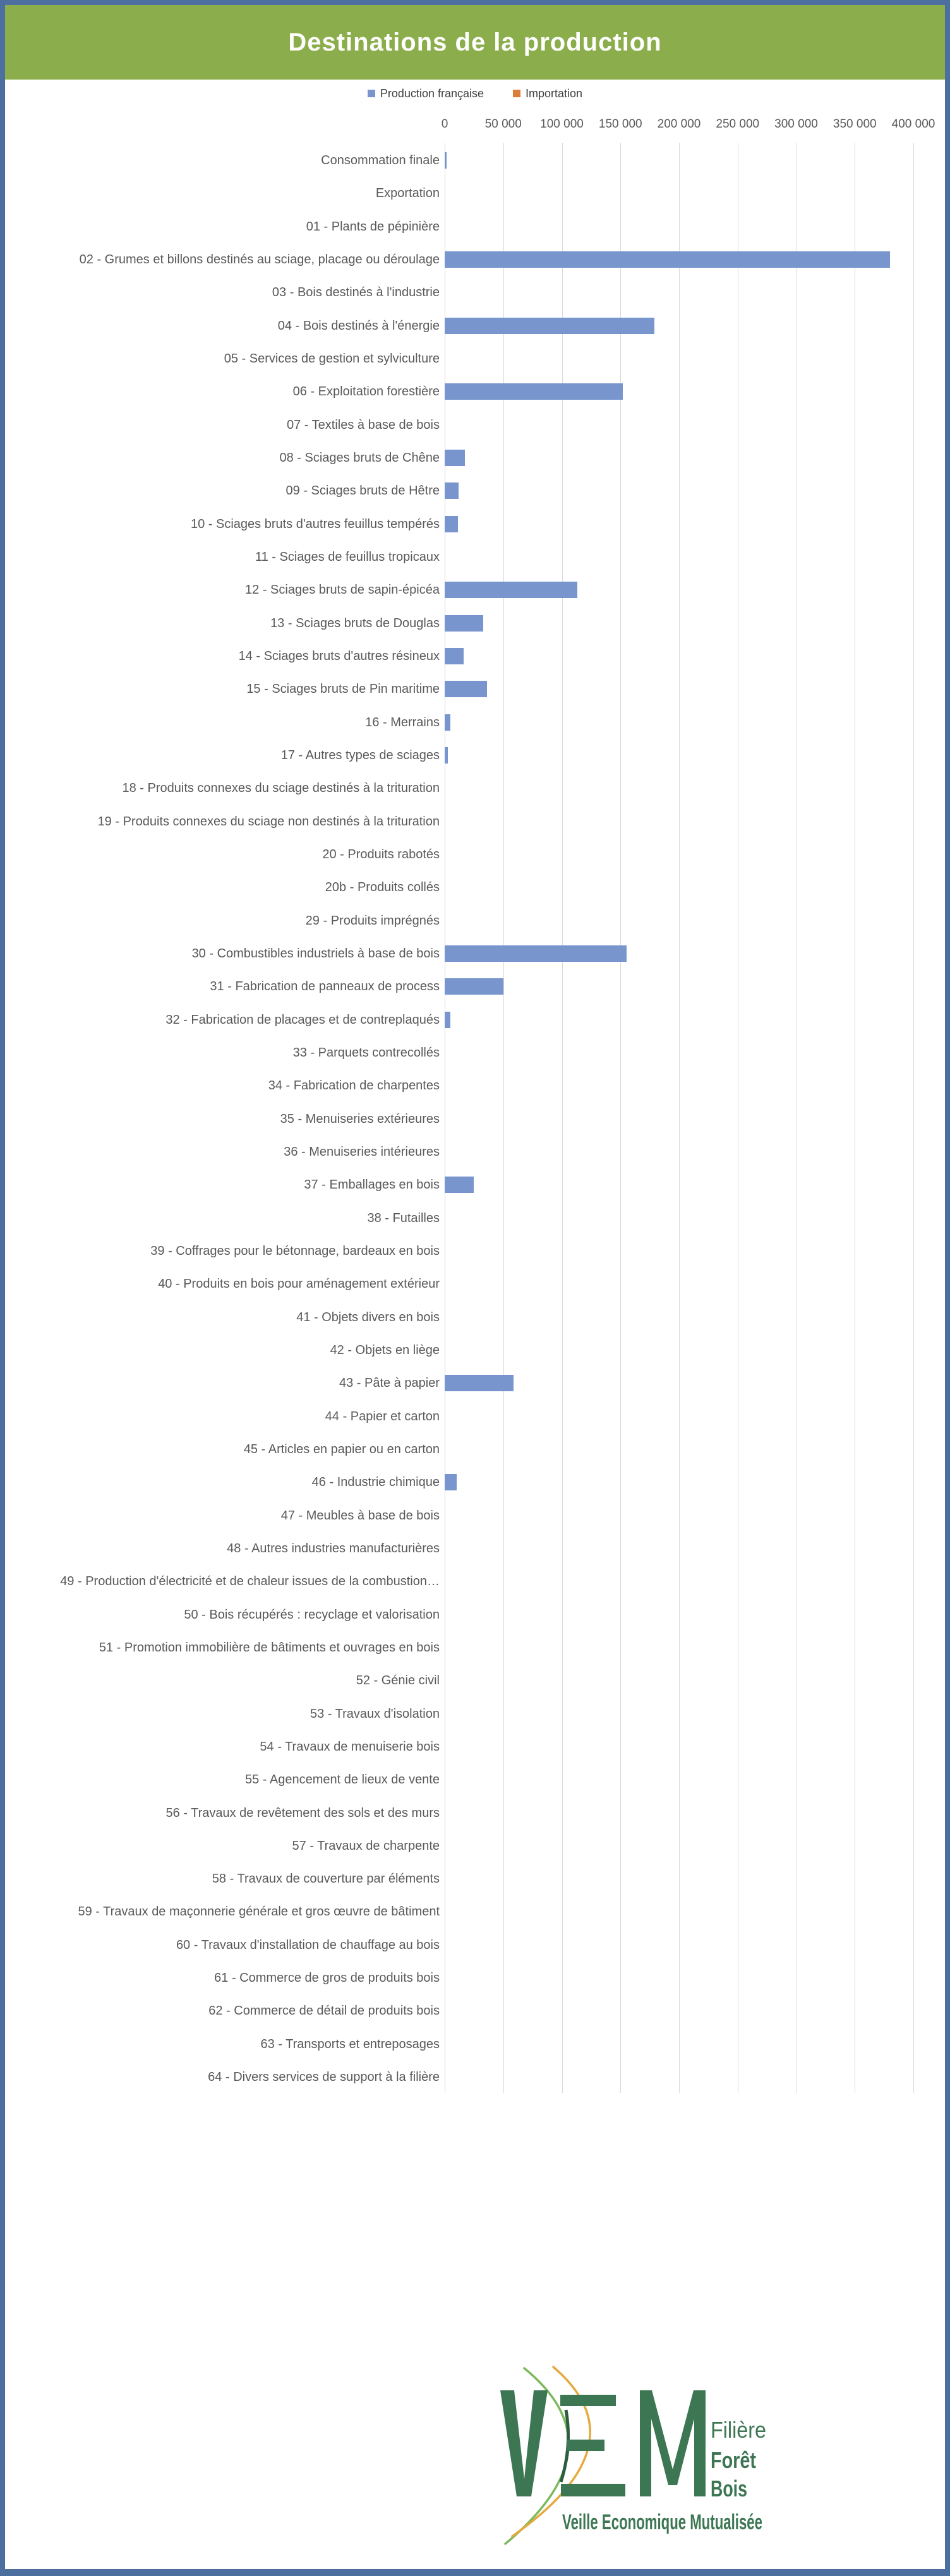  What do you see at coordinates (350, 1746) in the screenshot?
I see `category-label: 54 - Travaux de menuiserie bois` at bounding box center [350, 1746].